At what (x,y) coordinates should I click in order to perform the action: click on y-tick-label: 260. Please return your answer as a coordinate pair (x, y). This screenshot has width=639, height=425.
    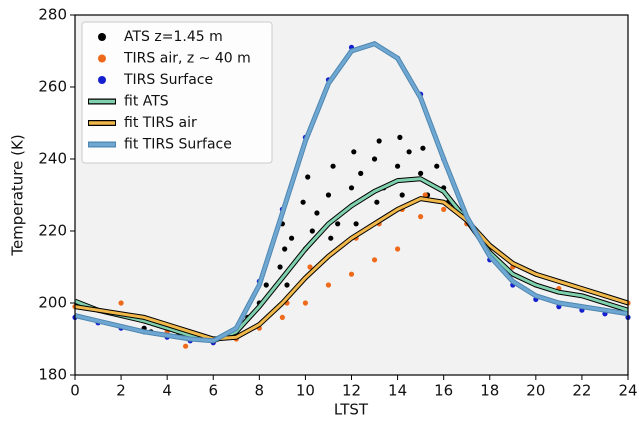
    Looking at the image, I should click on (52, 87).